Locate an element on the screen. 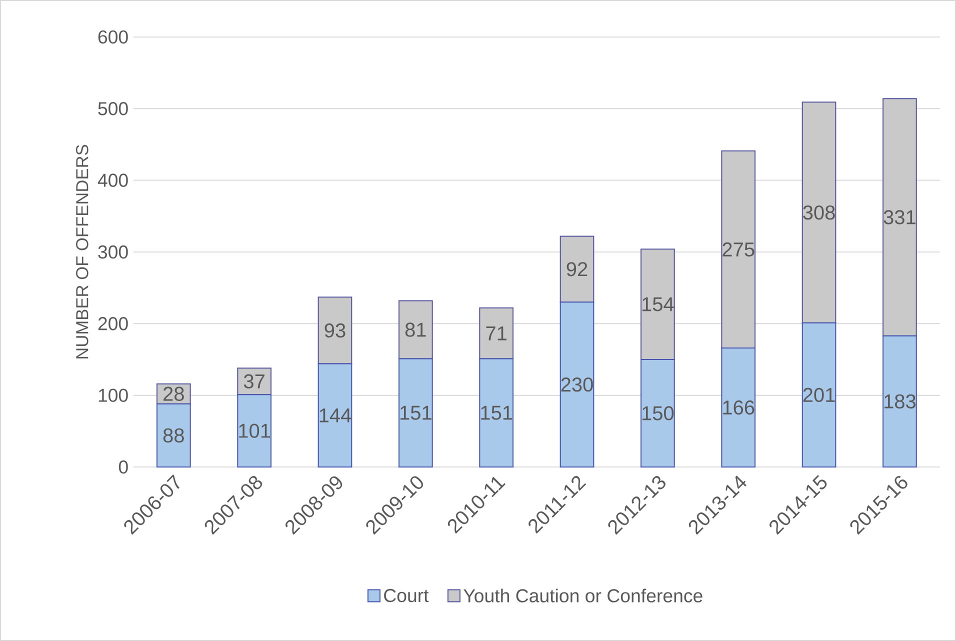 Image resolution: width=956 pixels, height=641 pixels. legend-label: Court is located at coordinates (406, 595).